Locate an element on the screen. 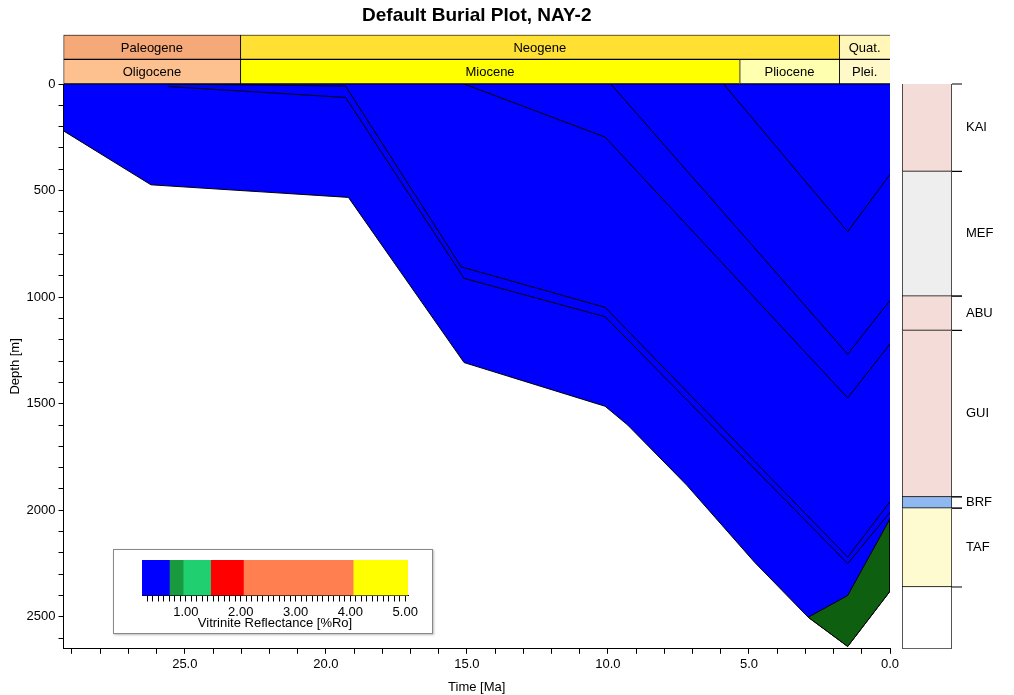 The width and height of the screenshot is (1014, 695). y-tick-label: 1500 is located at coordinates (41, 403).